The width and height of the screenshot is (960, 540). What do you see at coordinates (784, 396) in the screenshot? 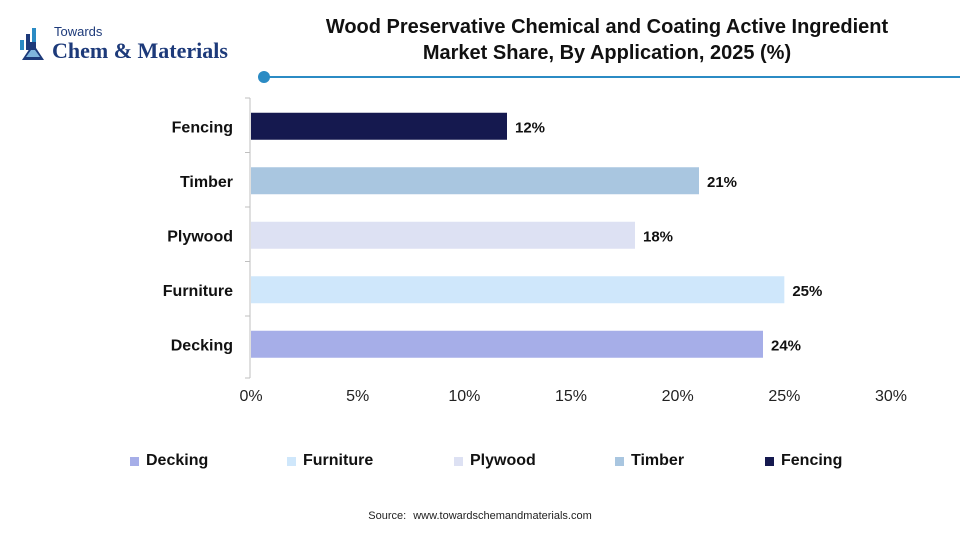
I see `x-tick-label: 25%` at bounding box center [784, 396].